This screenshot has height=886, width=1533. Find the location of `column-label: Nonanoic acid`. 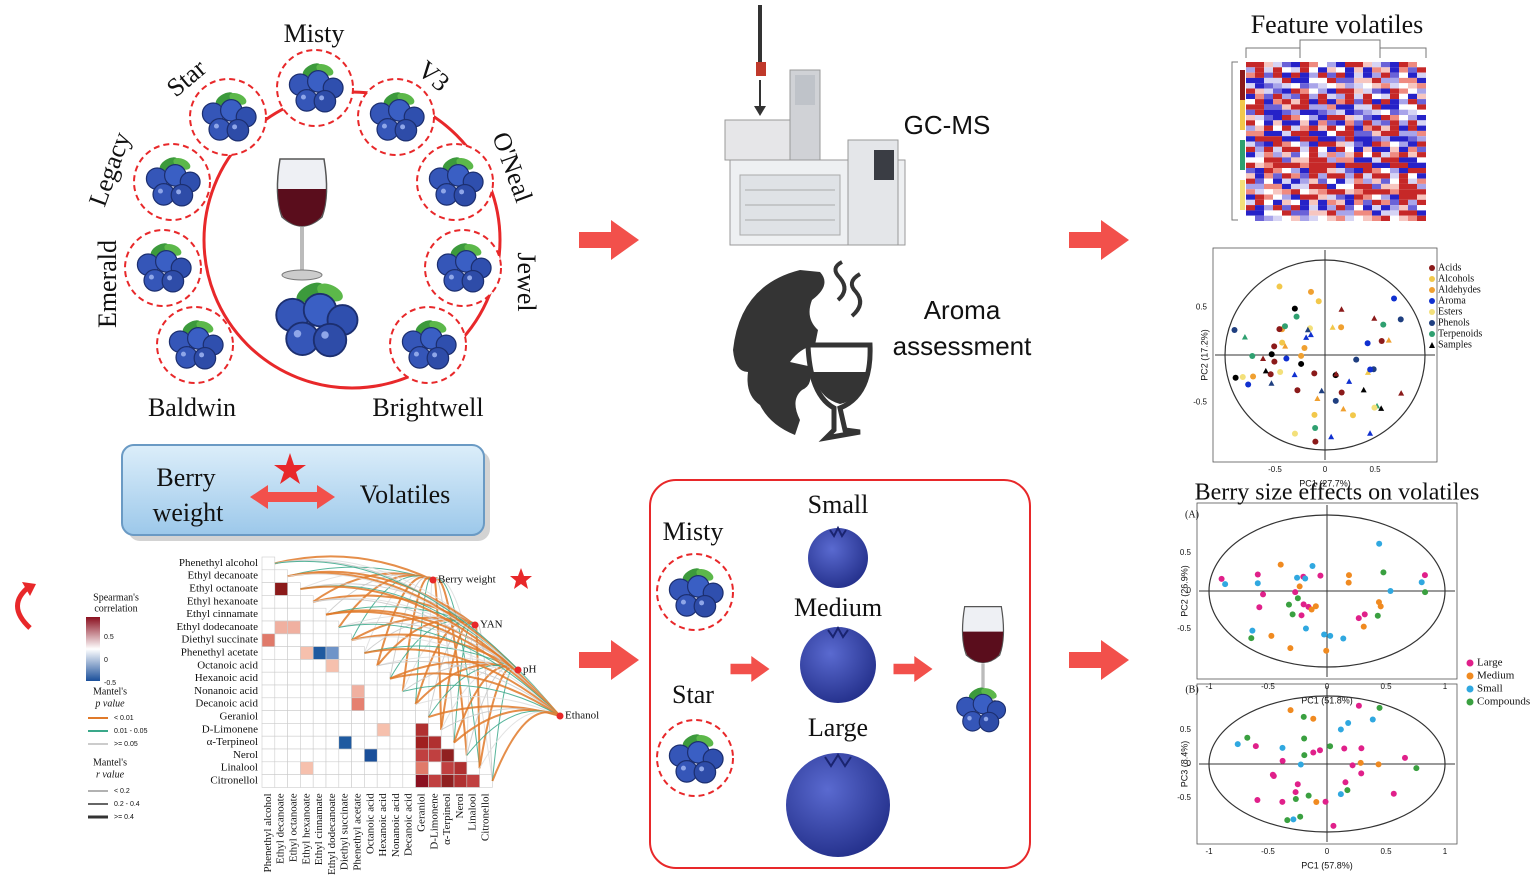

column-label: Nonanoic acid is located at coordinates (396, 825).